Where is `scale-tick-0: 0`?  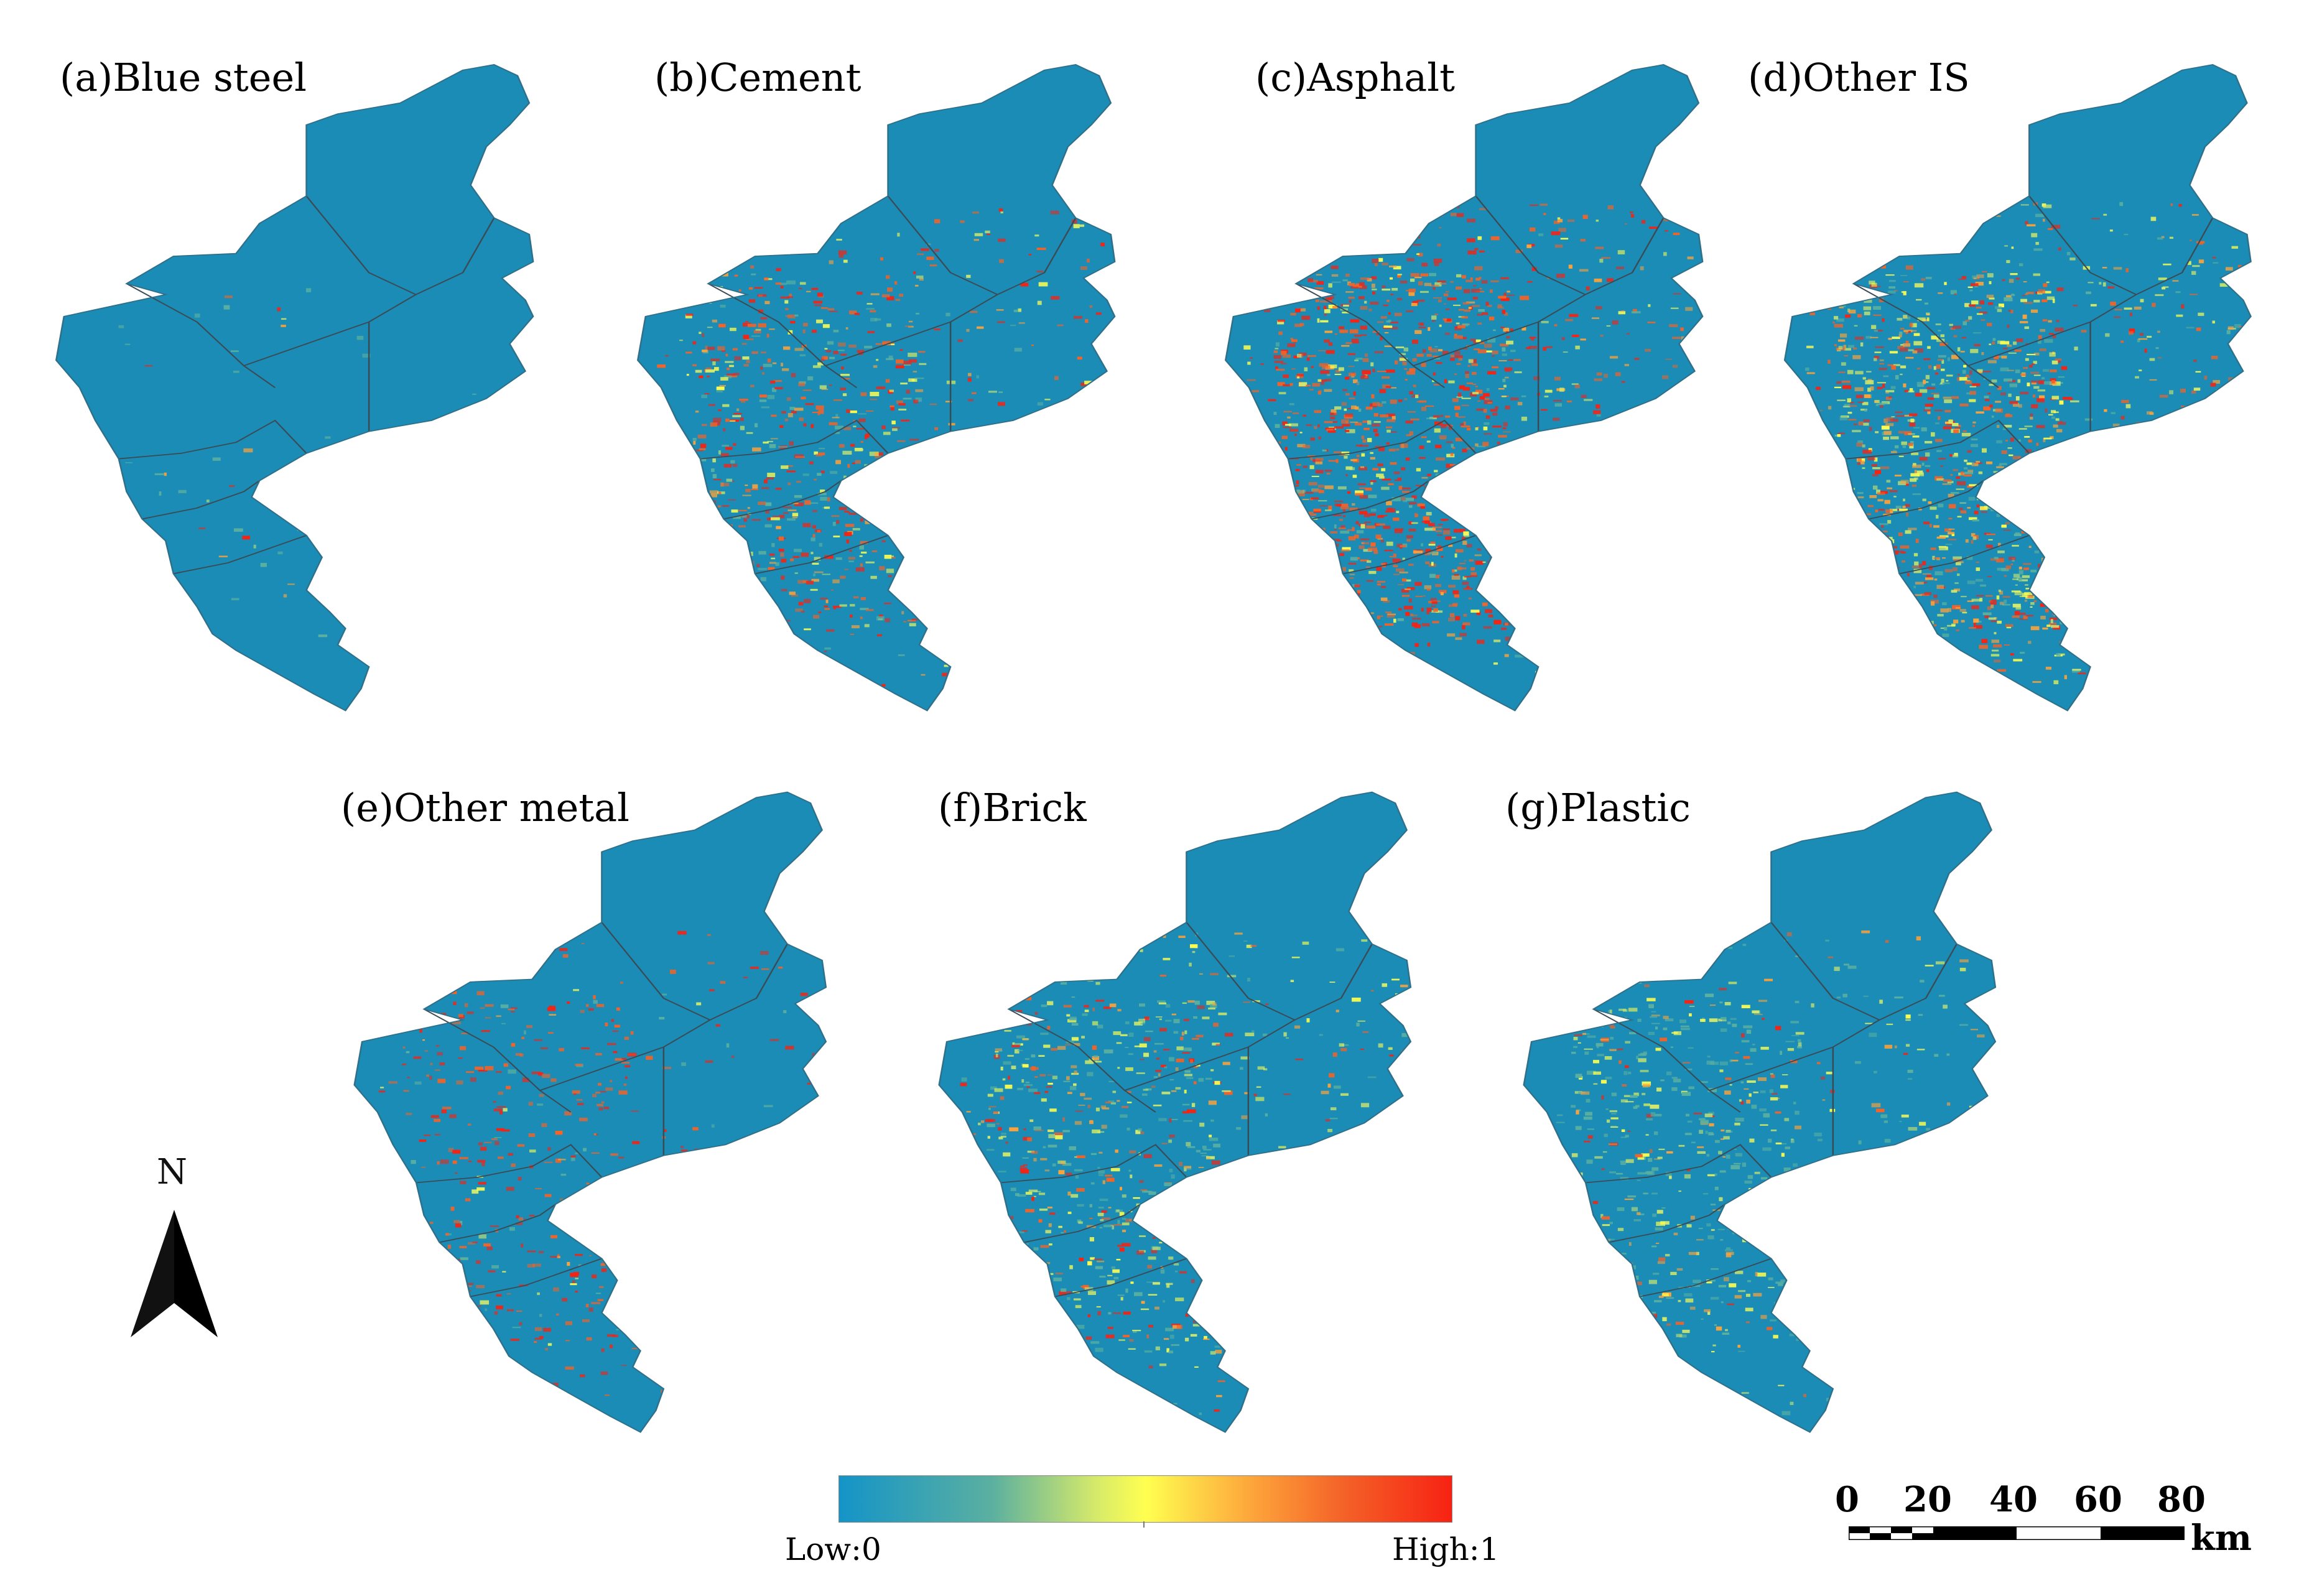
scale-tick-0: 0 is located at coordinates (1847, 1499).